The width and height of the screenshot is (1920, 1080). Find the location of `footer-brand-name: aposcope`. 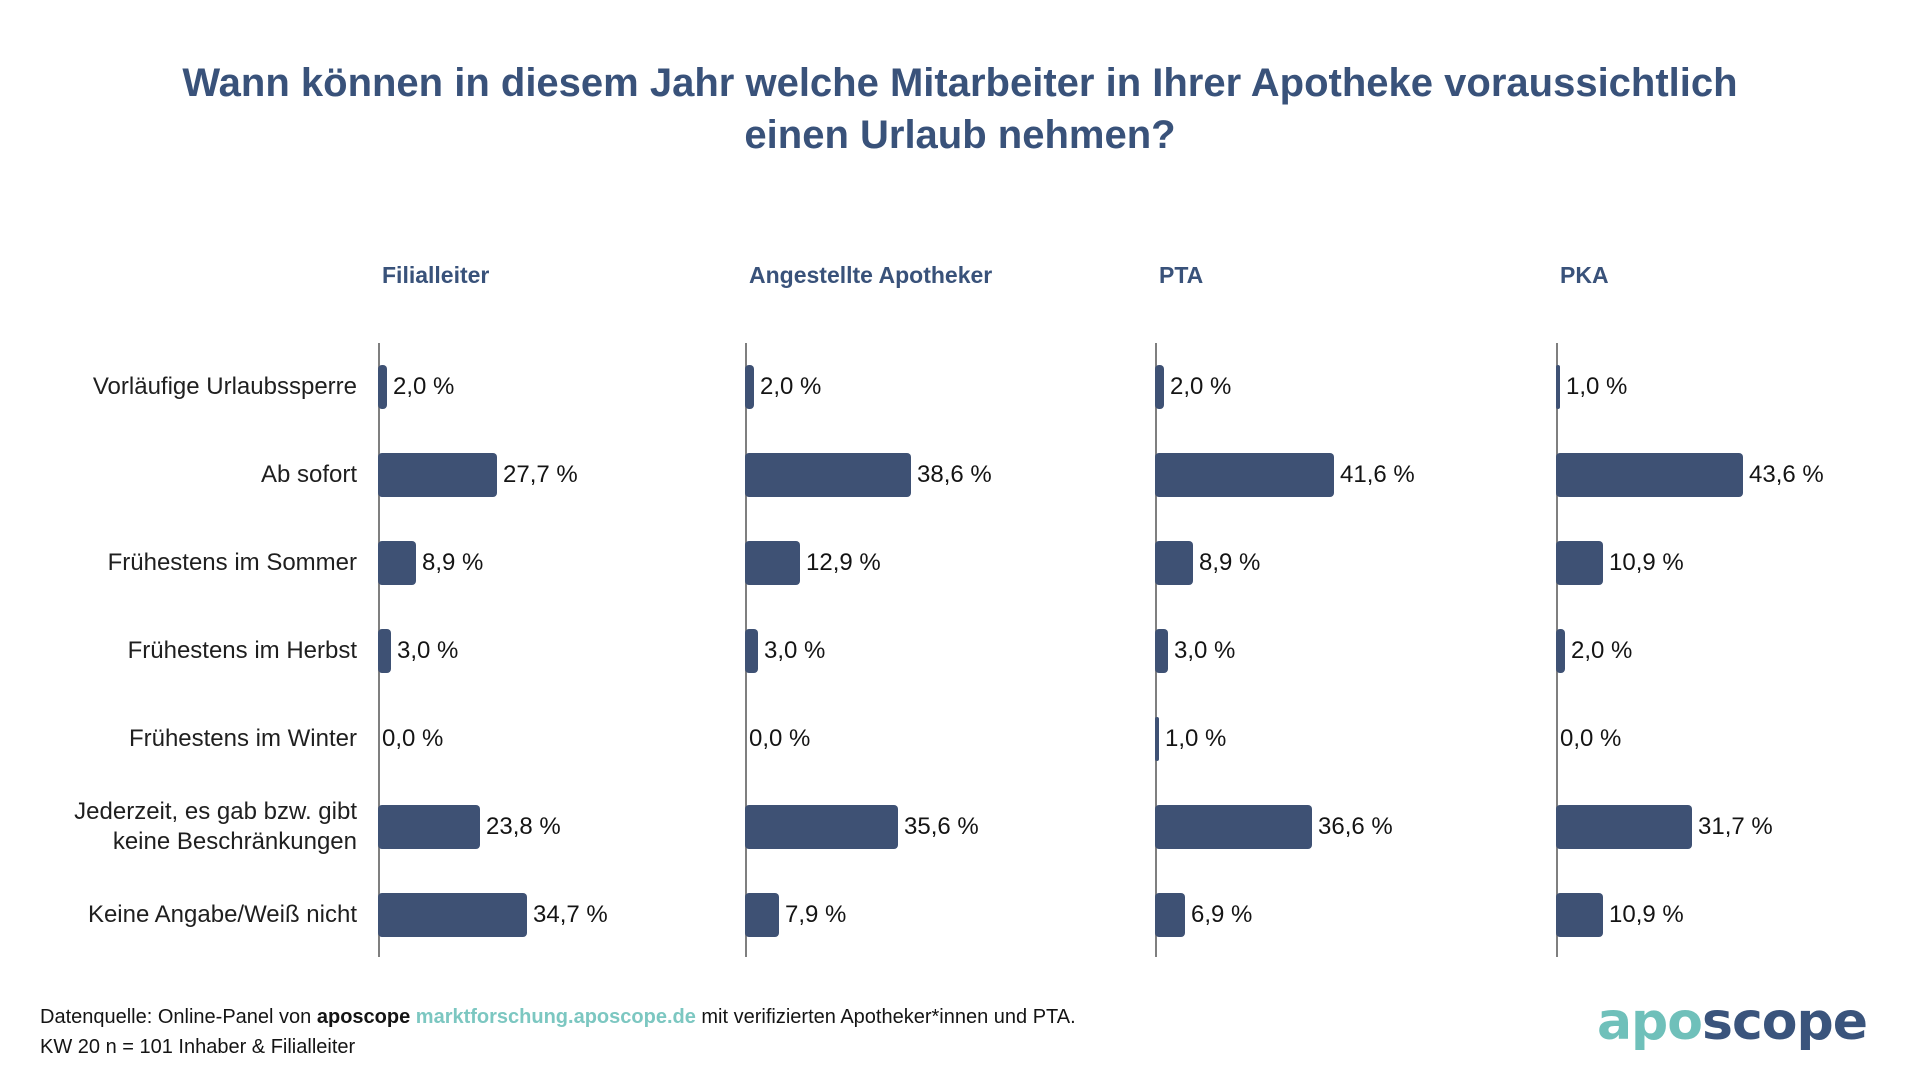

footer-brand-name: aposcope is located at coordinates (363, 1017).